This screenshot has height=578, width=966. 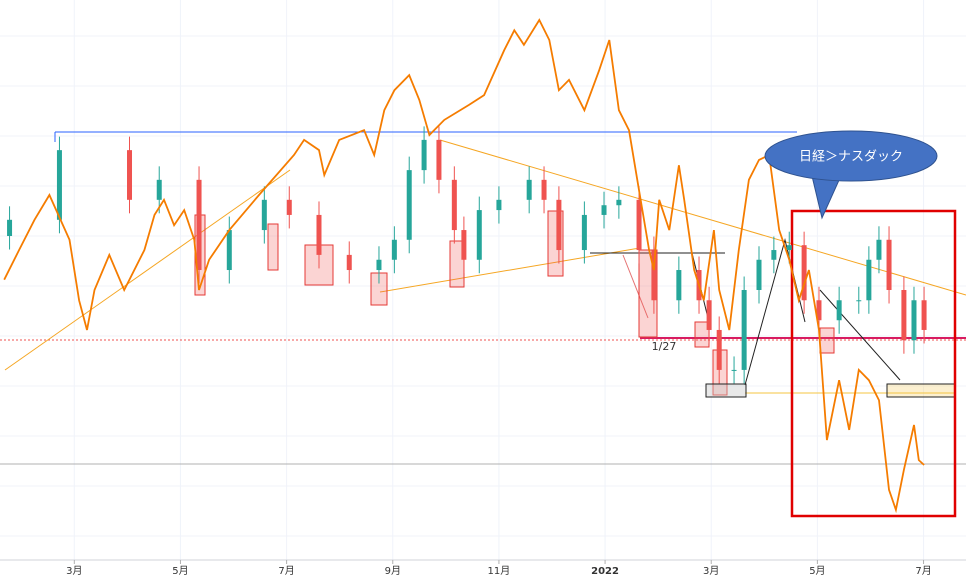 What do you see at coordinates (499, 571) in the screenshot?
I see `x-tick-label: 11月` at bounding box center [499, 571].